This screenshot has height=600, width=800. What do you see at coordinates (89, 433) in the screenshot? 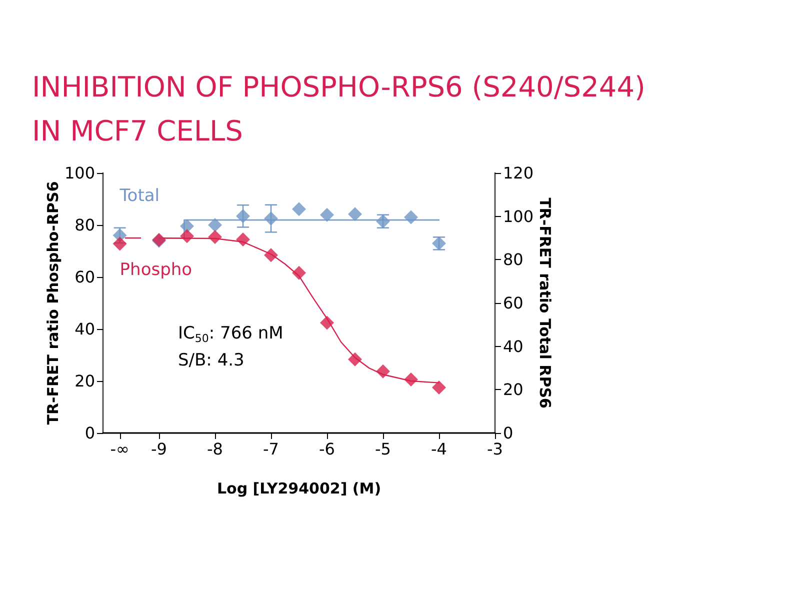
I see `y-tick-label: 0` at bounding box center [89, 433].